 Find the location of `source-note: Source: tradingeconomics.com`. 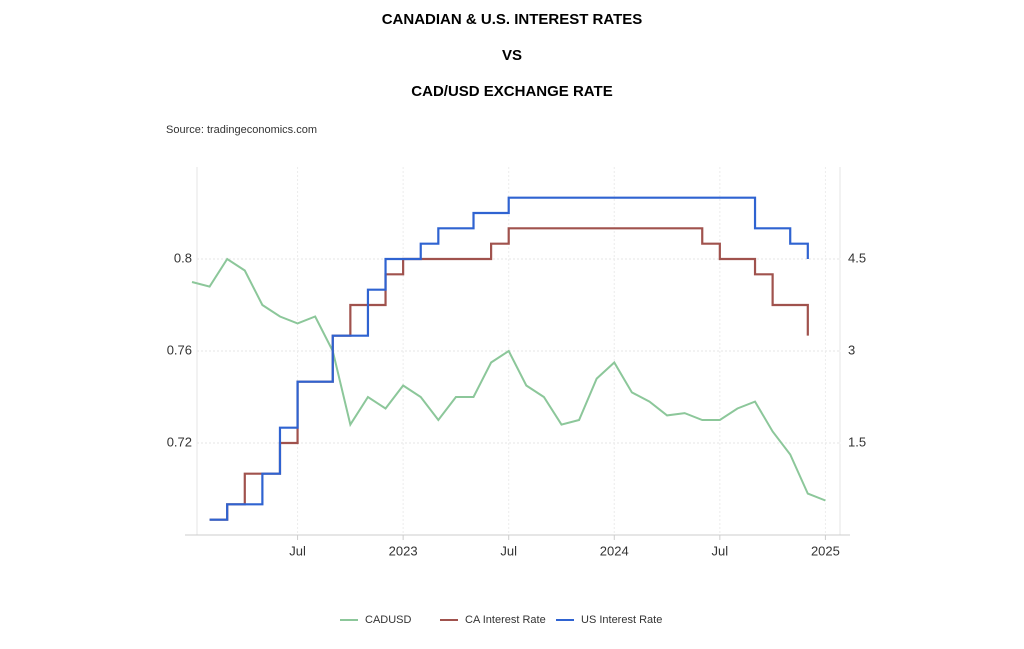

source-note: Source: tradingeconomics.com is located at coordinates (241, 130).